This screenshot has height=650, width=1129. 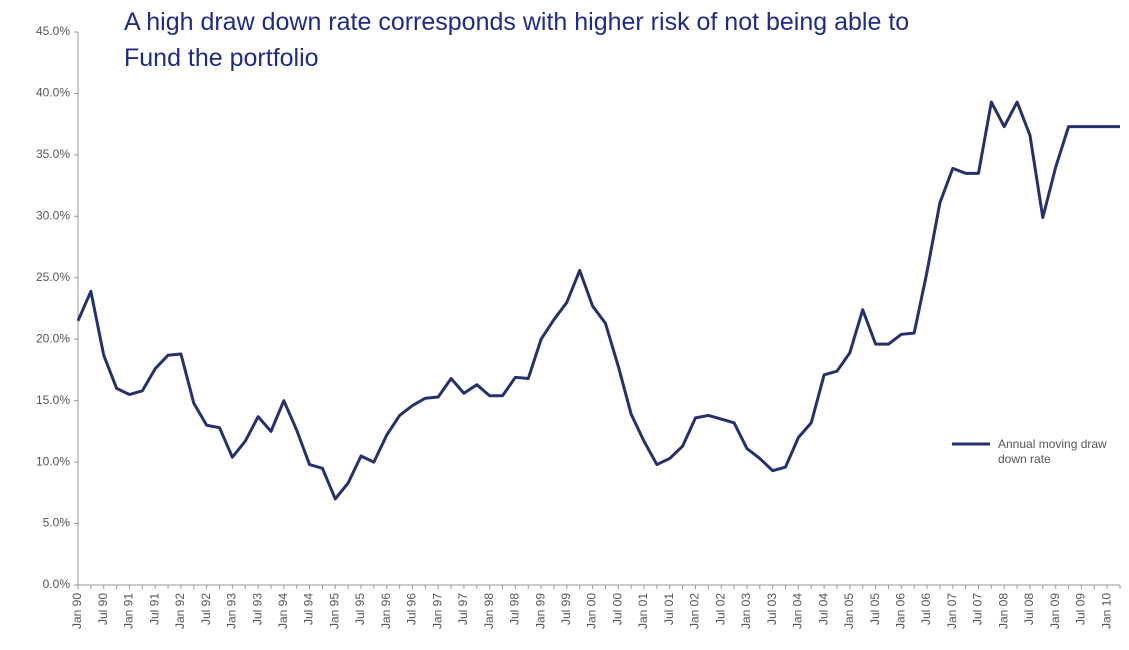 I want to click on x-tick-label: Jan 98, so click(x=489, y=611).